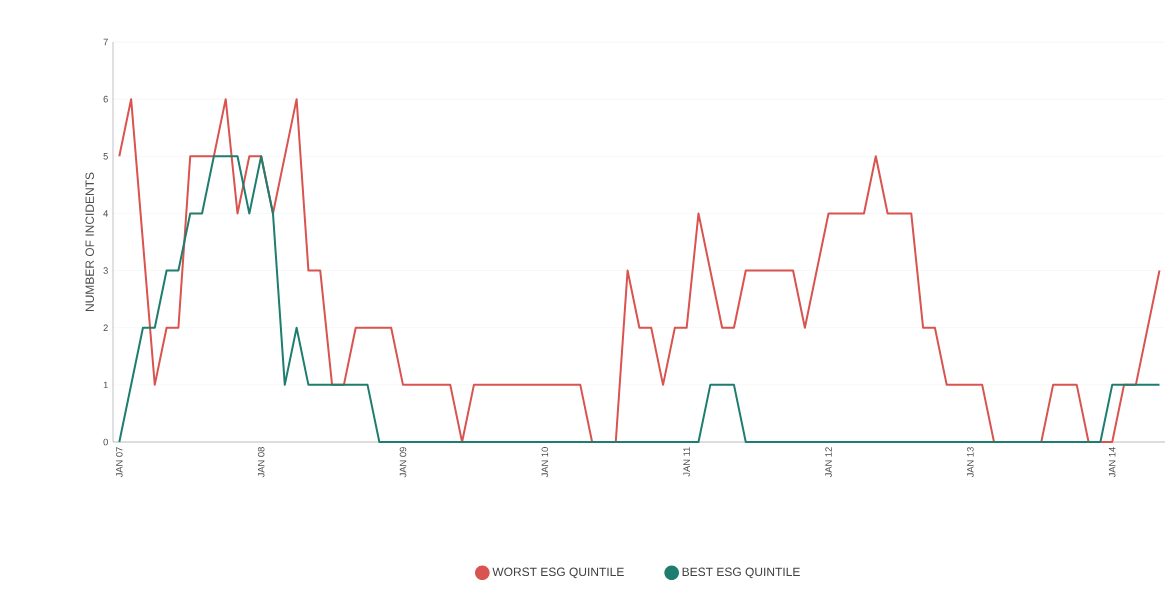  Describe the element at coordinates (1112, 462) in the screenshot. I see `x-tick-label: JAN 14` at that location.